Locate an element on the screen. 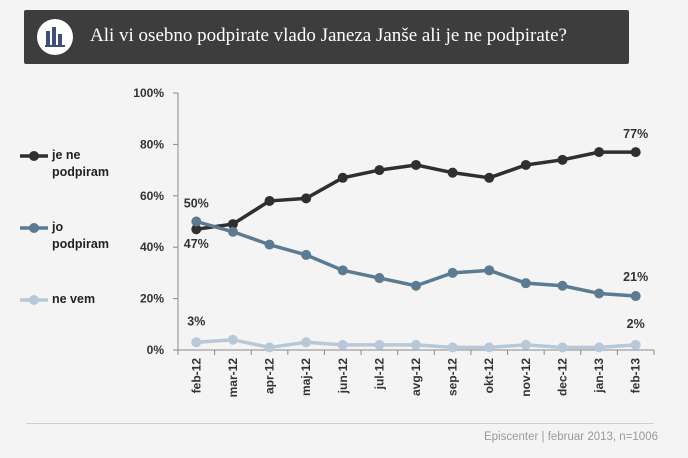 The height and width of the screenshot is (458, 688). x-tick-label: apr-12 is located at coordinates (270, 376).